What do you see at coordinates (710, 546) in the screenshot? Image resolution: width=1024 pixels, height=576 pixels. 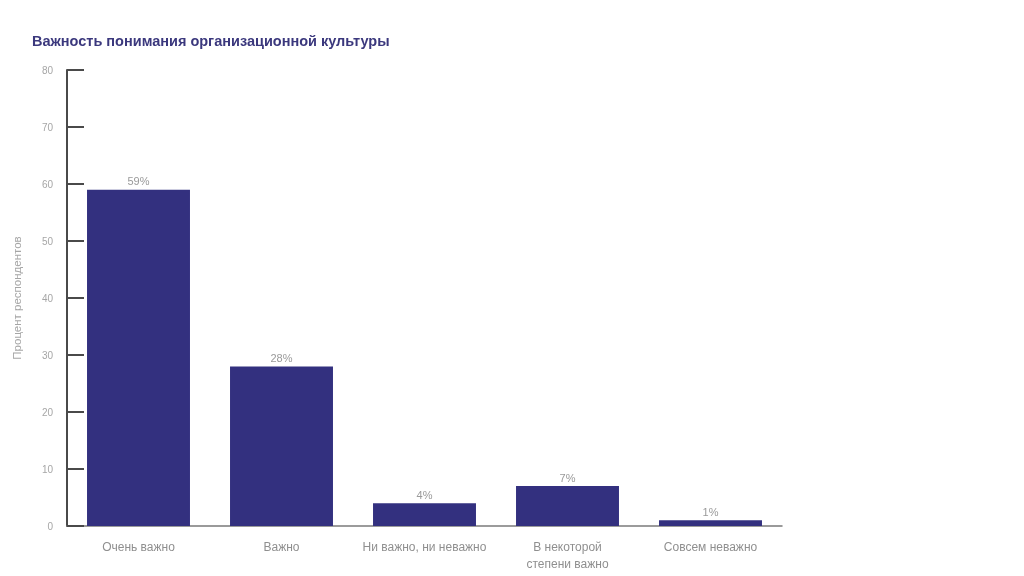 I see `x-tick-label: Совсем неважно` at bounding box center [710, 546].